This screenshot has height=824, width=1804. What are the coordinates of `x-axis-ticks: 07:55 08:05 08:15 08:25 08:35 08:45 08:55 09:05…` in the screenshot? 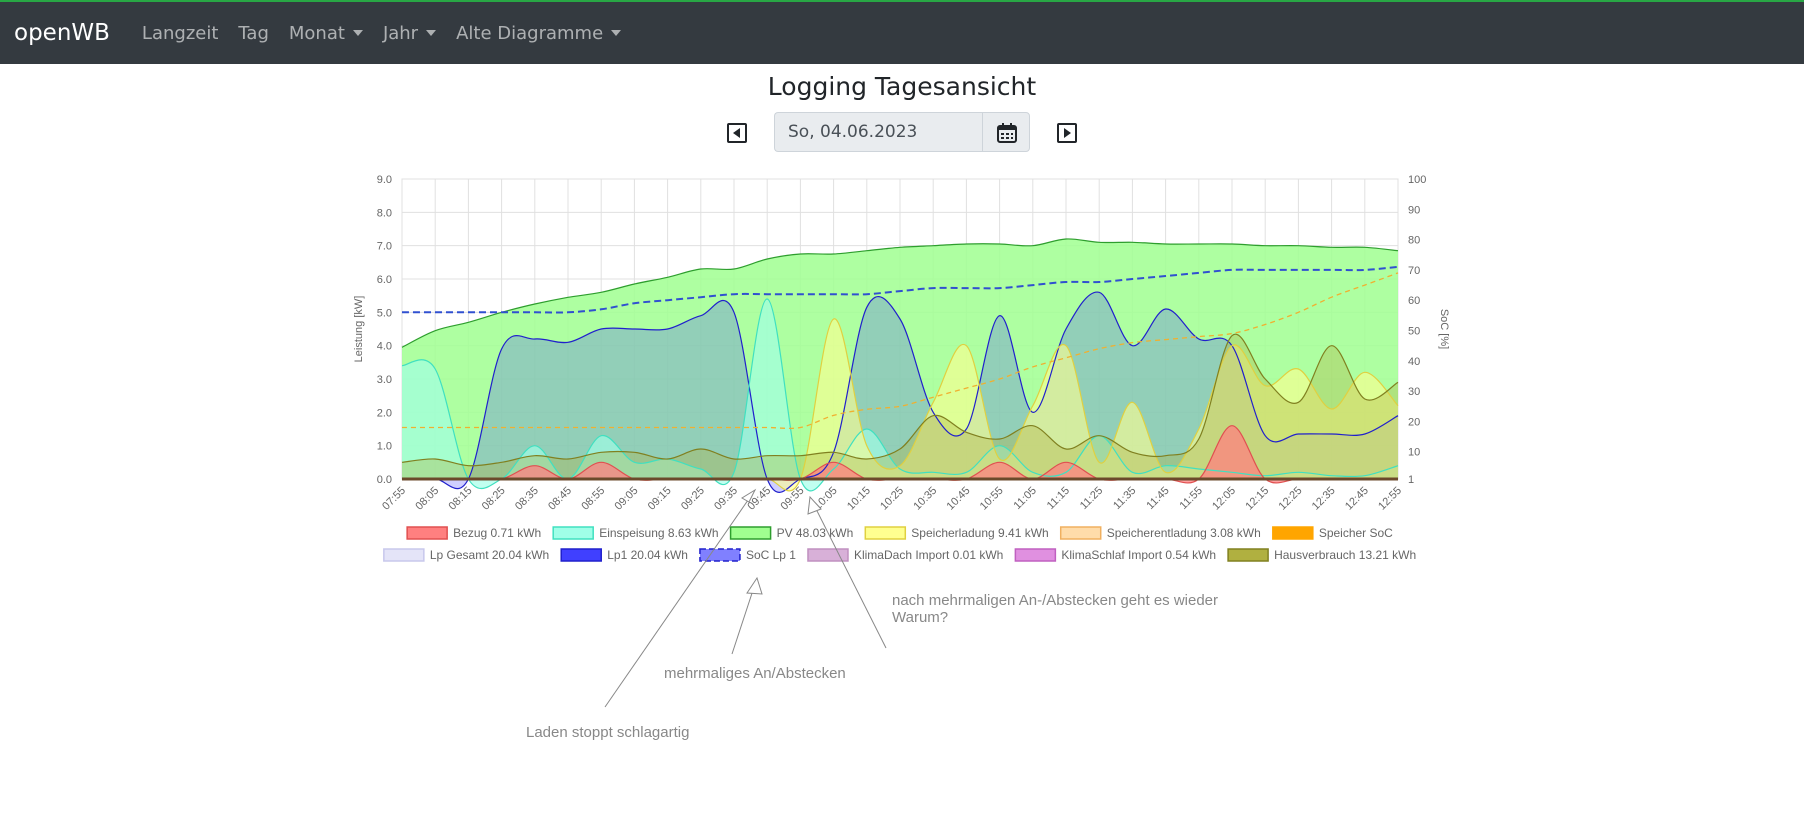 It's located at (892, 499).